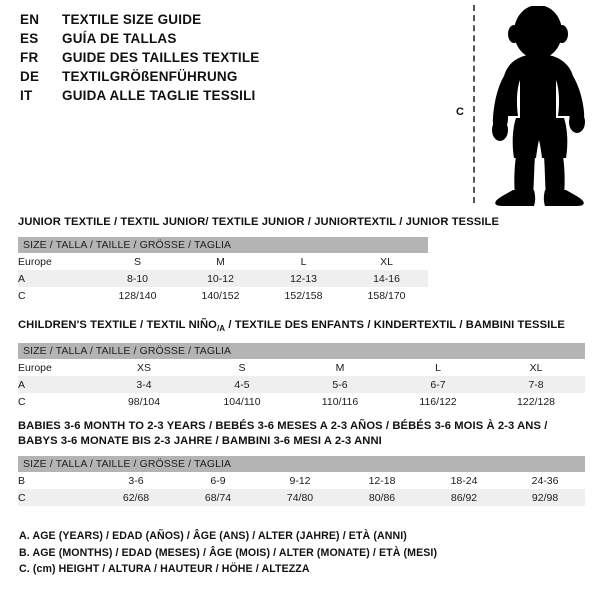 The image size is (600, 600). I want to click on table-cell: 104/110, so click(242, 402).